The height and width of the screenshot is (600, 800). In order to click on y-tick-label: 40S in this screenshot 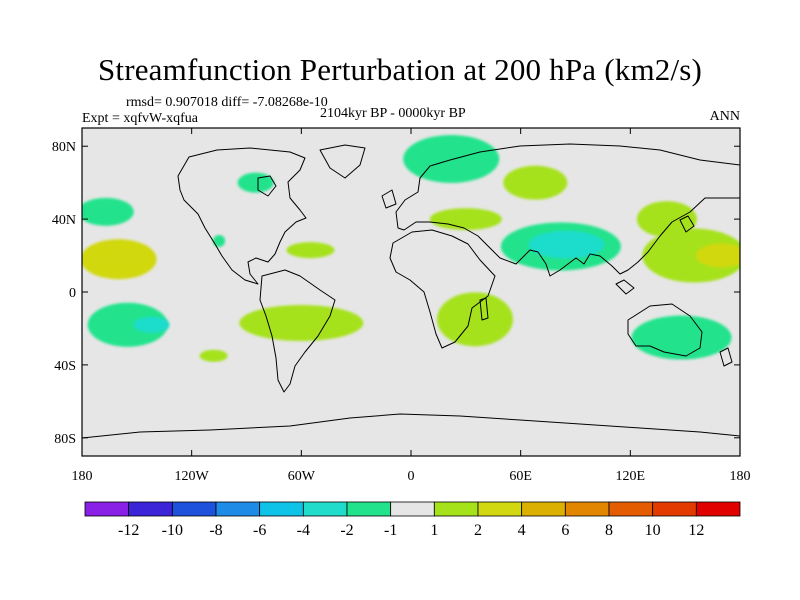, I will do `click(65, 366)`.